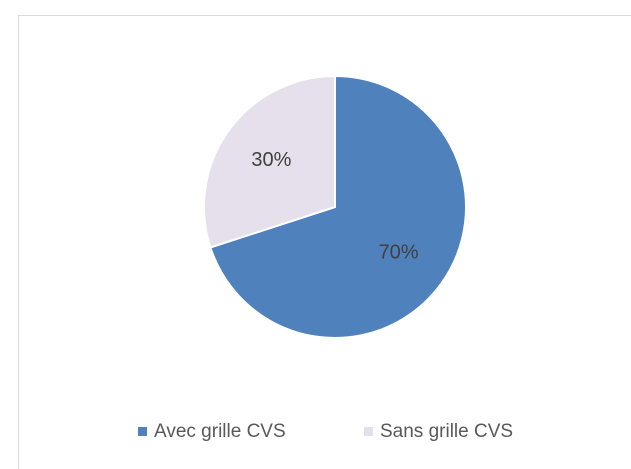  What do you see at coordinates (220, 431) in the screenshot?
I see `legend-label: Avec grille CVS` at bounding box center [220, 431].